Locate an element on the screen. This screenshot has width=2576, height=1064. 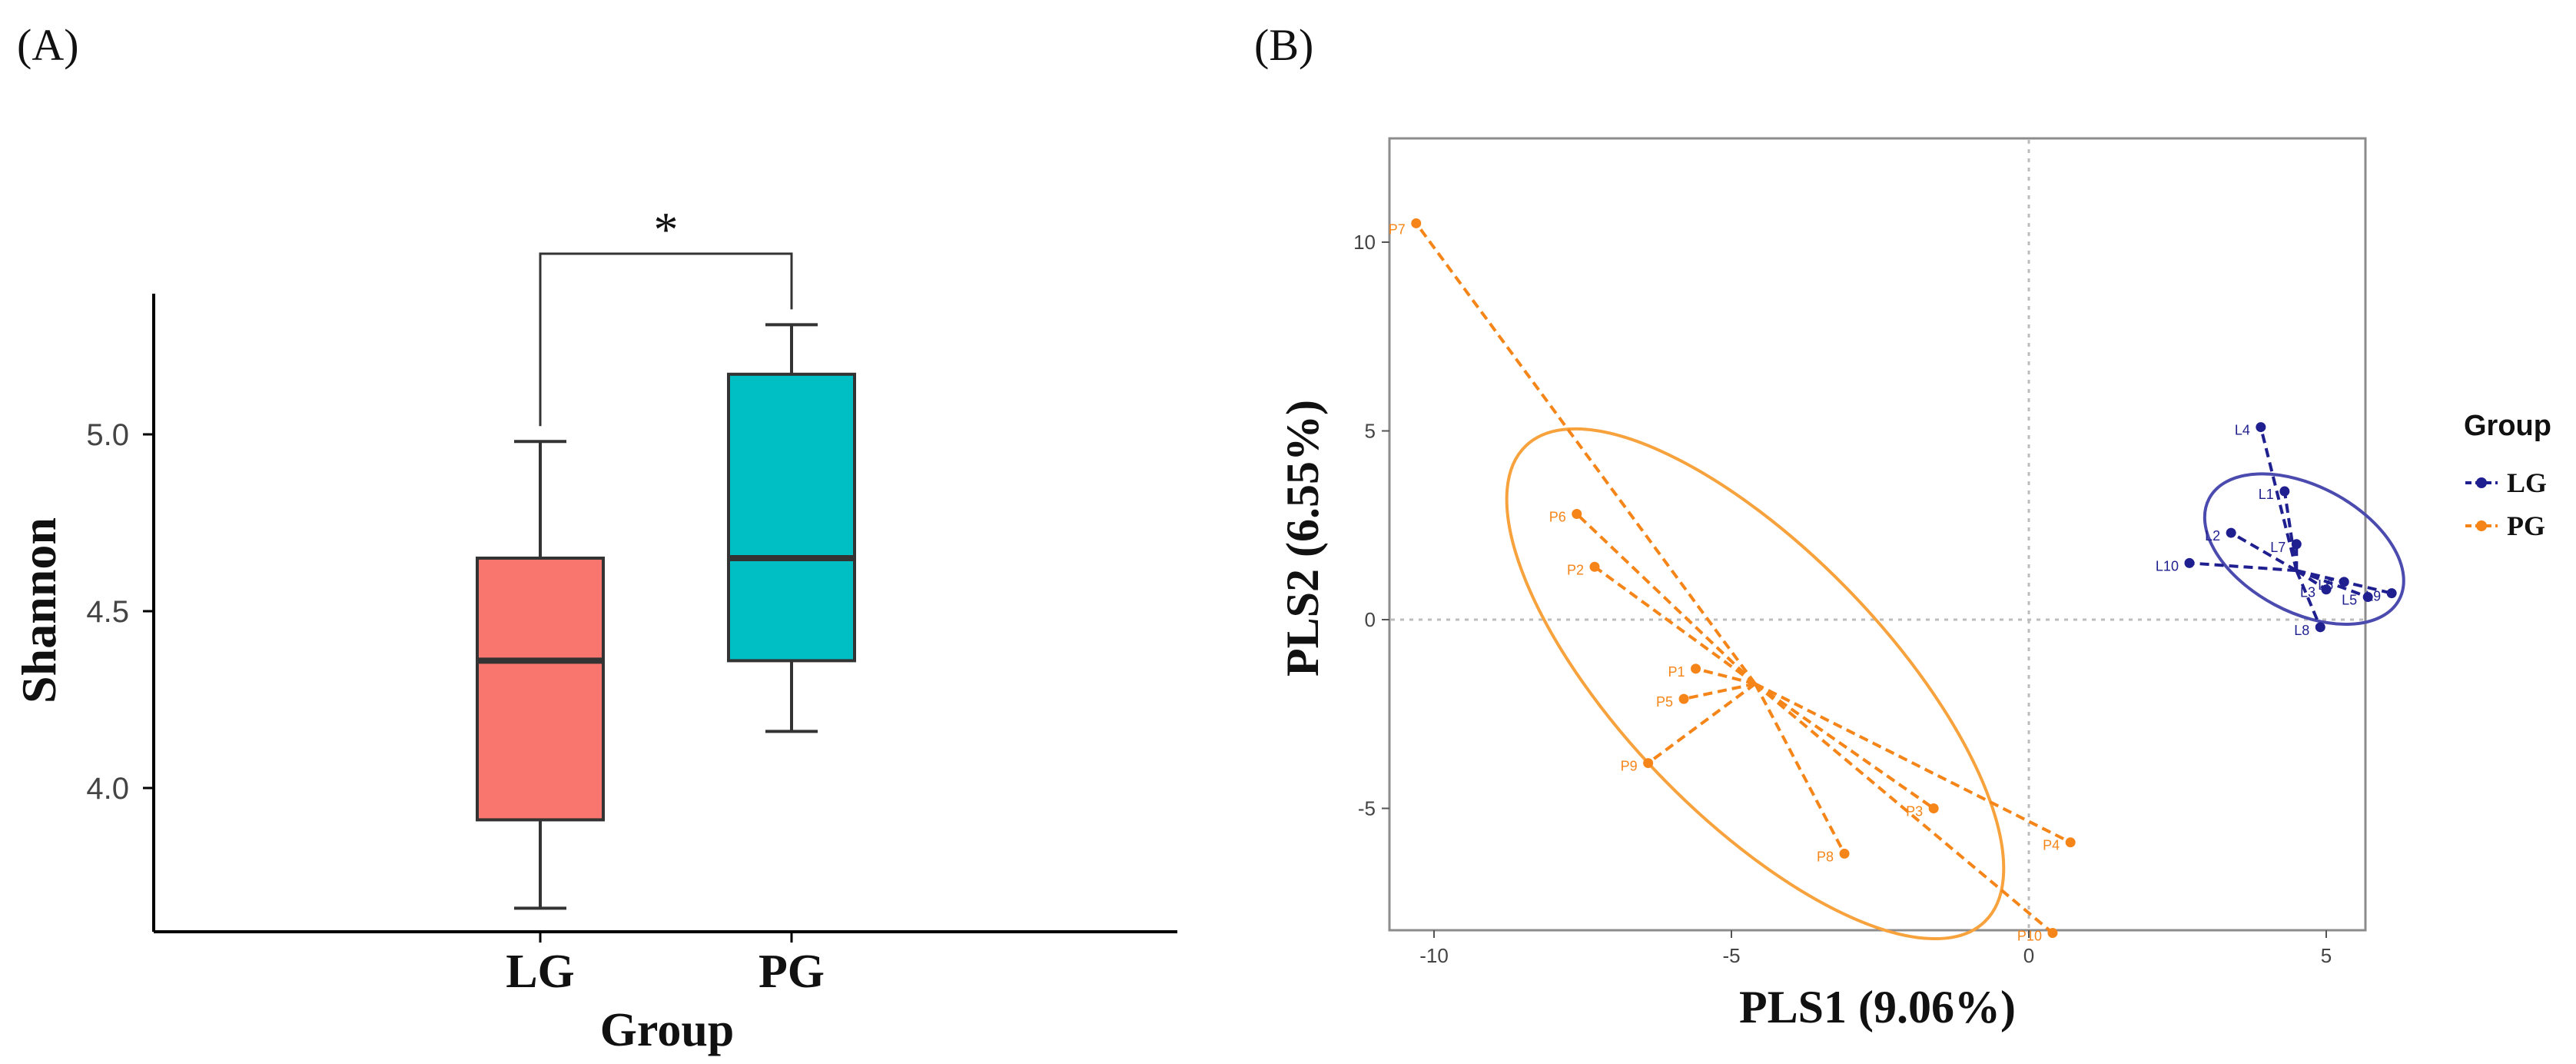
x-tick-label: 0 is located at coordinates (2028, 956).